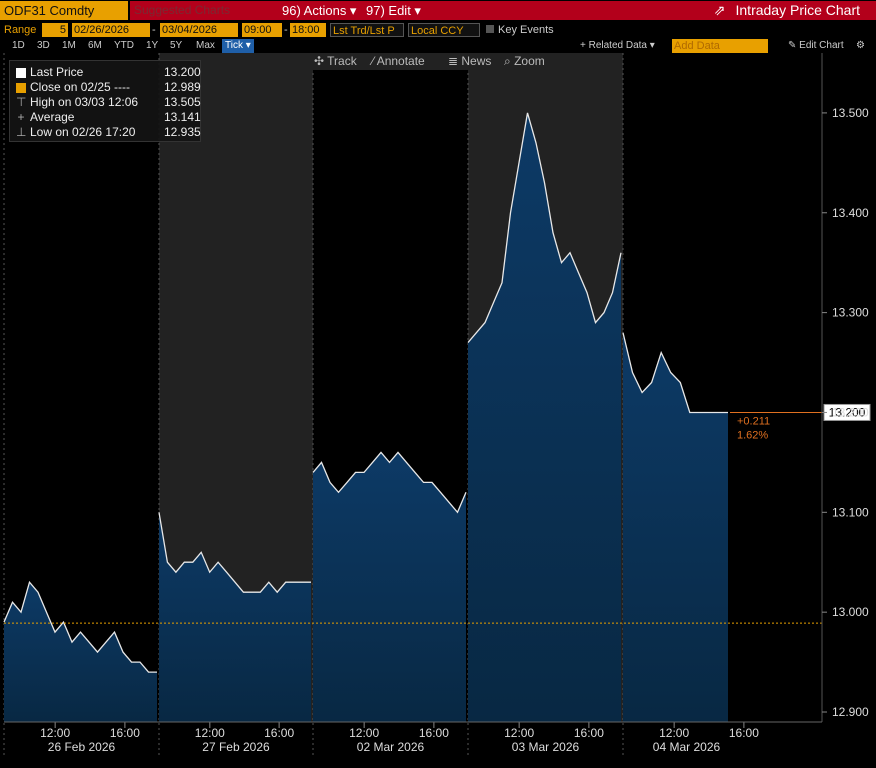 The width and height of the screenshot is (876, 768). Describe the element at coordinates (367, 30) in the screenshot. I see `price-type-select: Lst Trd/Lst P` at that location.